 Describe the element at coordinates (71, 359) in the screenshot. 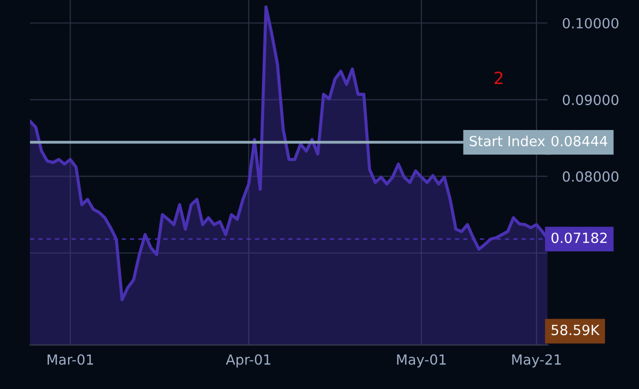

I see `x-tick-label: Mar-01` at that location.